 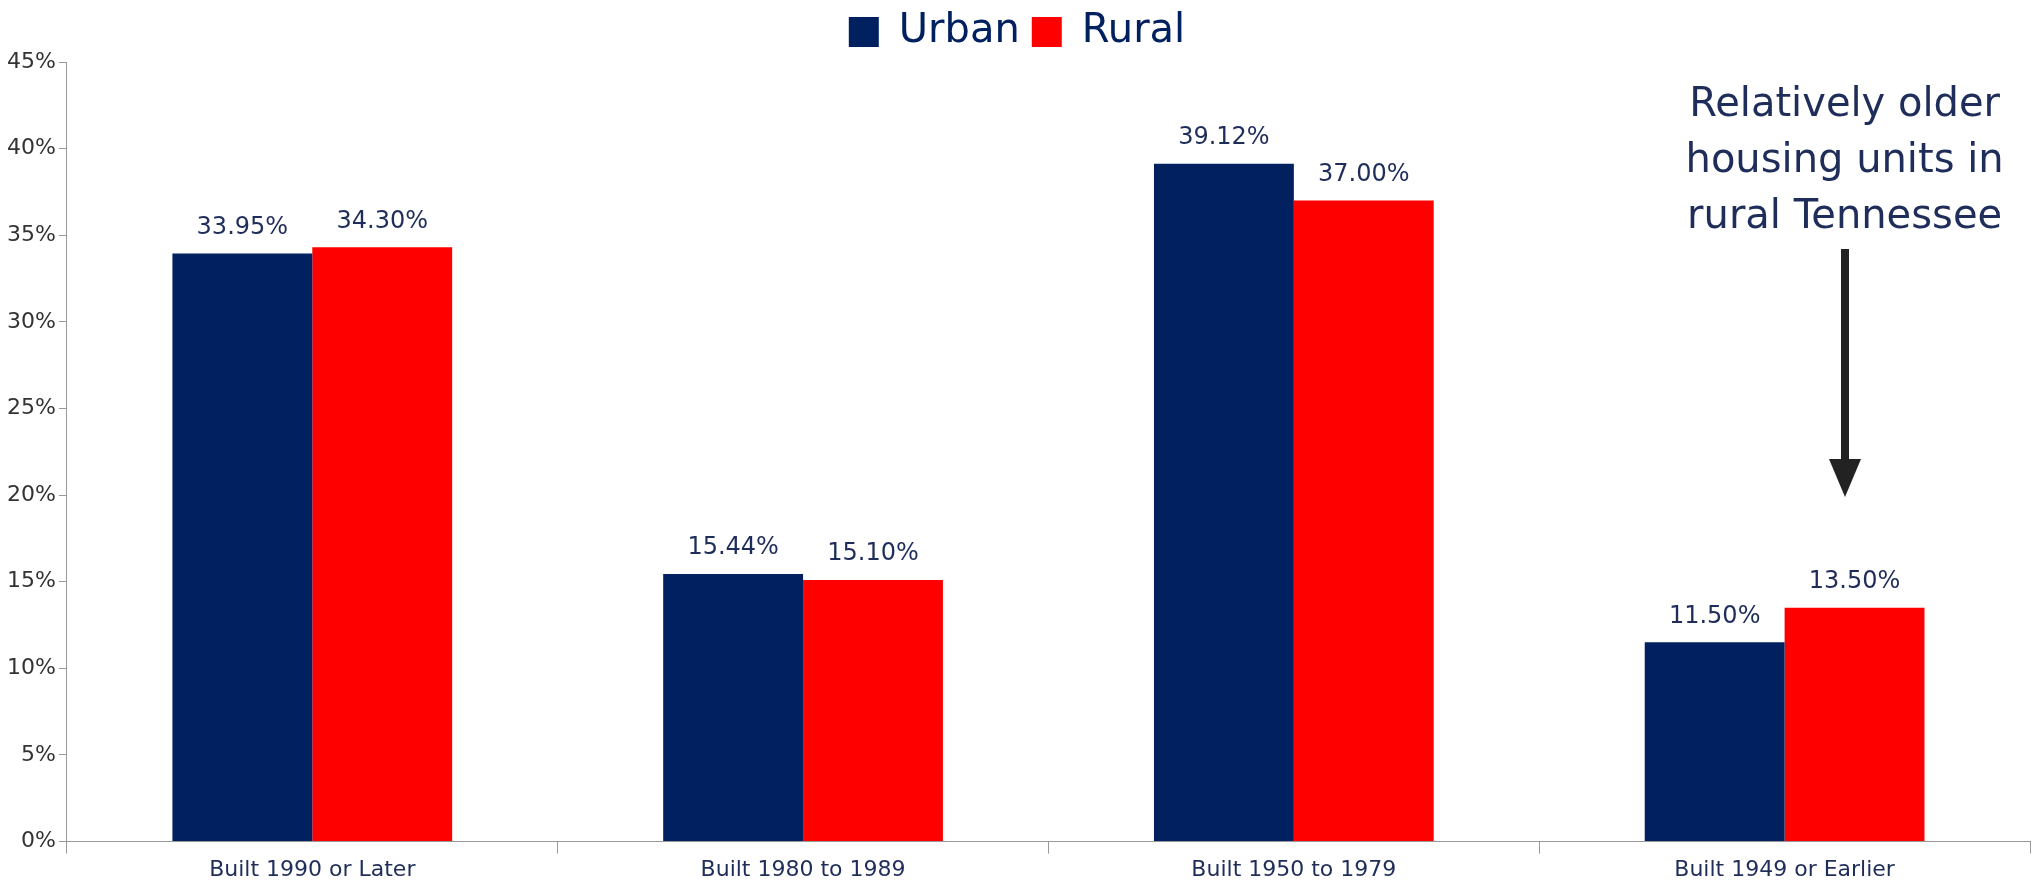 What do you see at coordinates (38, 840) in the screenshot?
I see `y-tick-label: 0%` at bounding box center [38, 840].